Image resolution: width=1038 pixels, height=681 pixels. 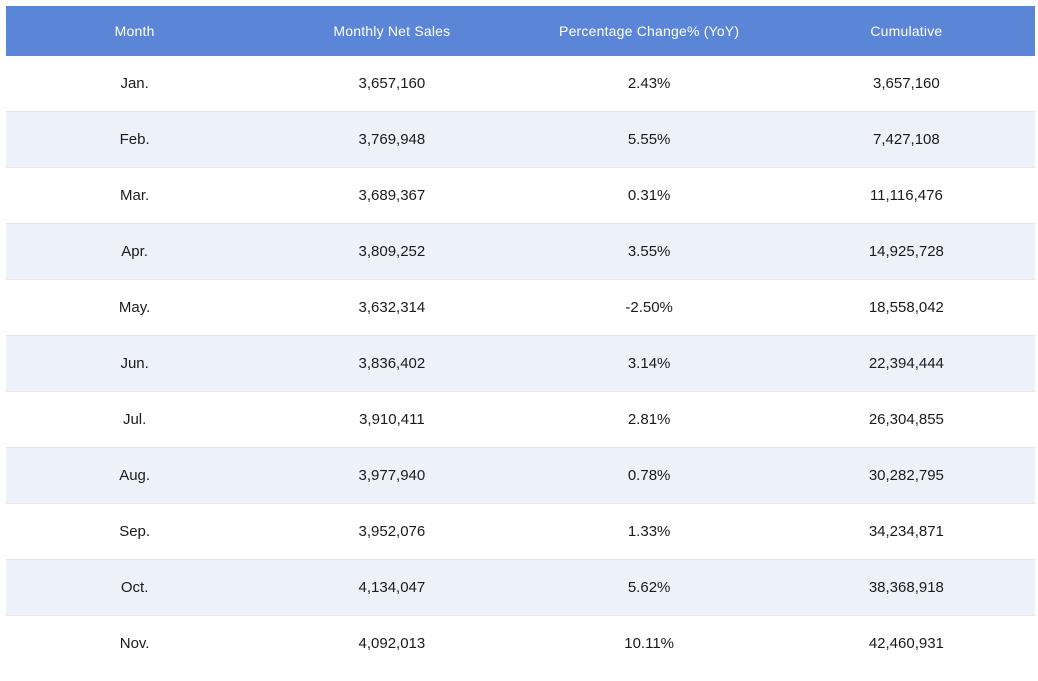 I want to click on column-header: Month, so click(x=135, y=31).